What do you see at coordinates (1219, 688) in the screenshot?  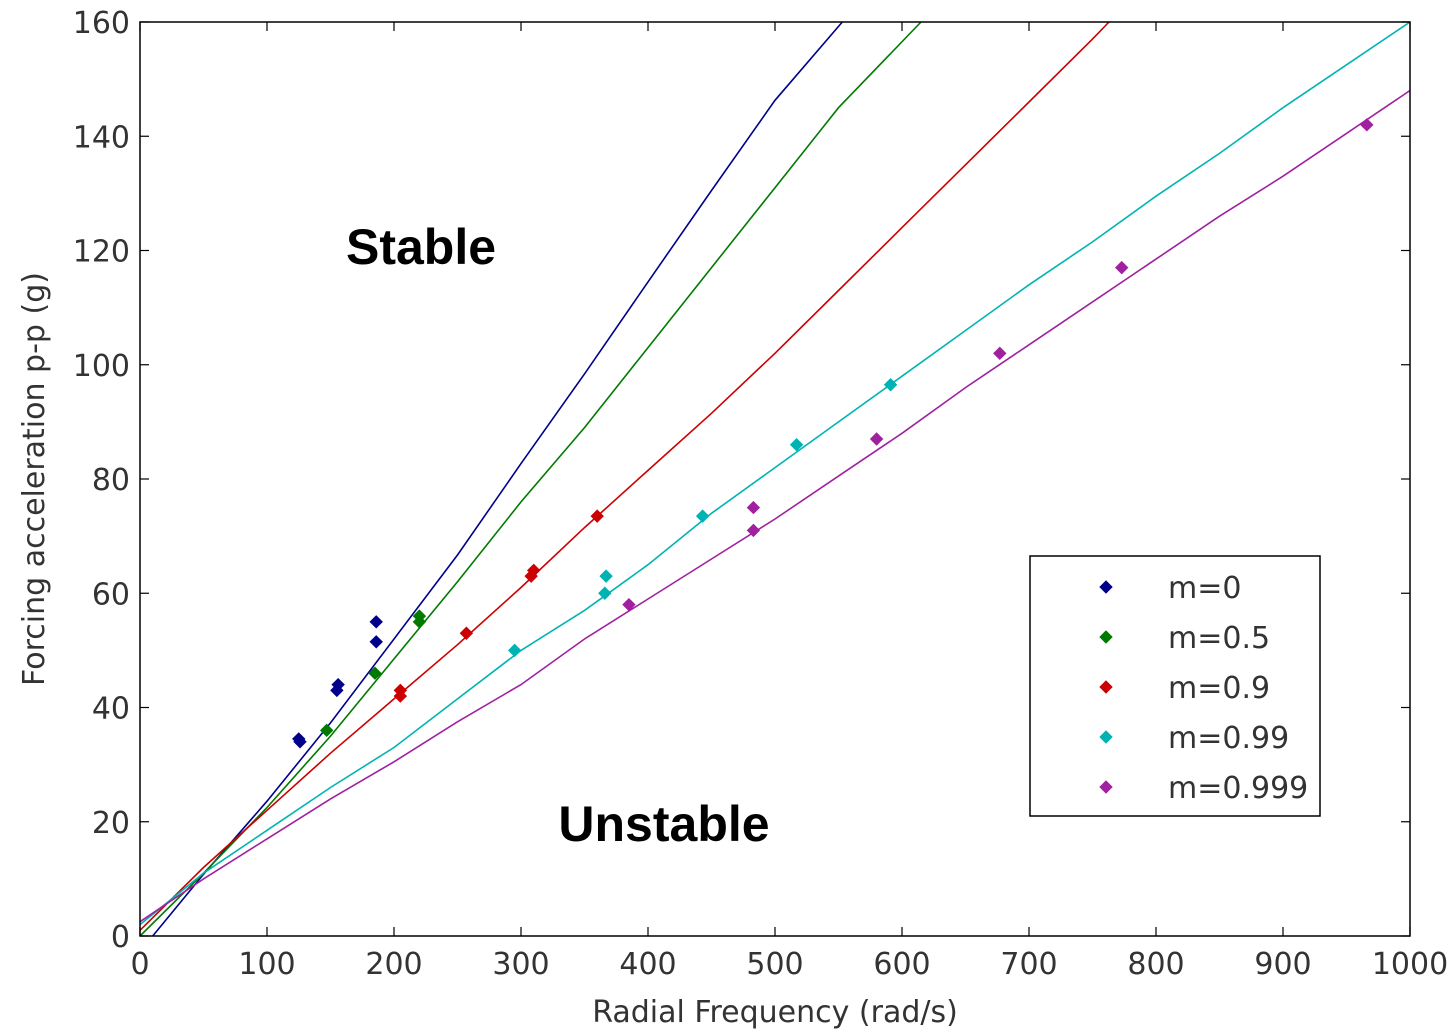 I see `legend-label: m=0.9` at bounding box center [1219, 688].